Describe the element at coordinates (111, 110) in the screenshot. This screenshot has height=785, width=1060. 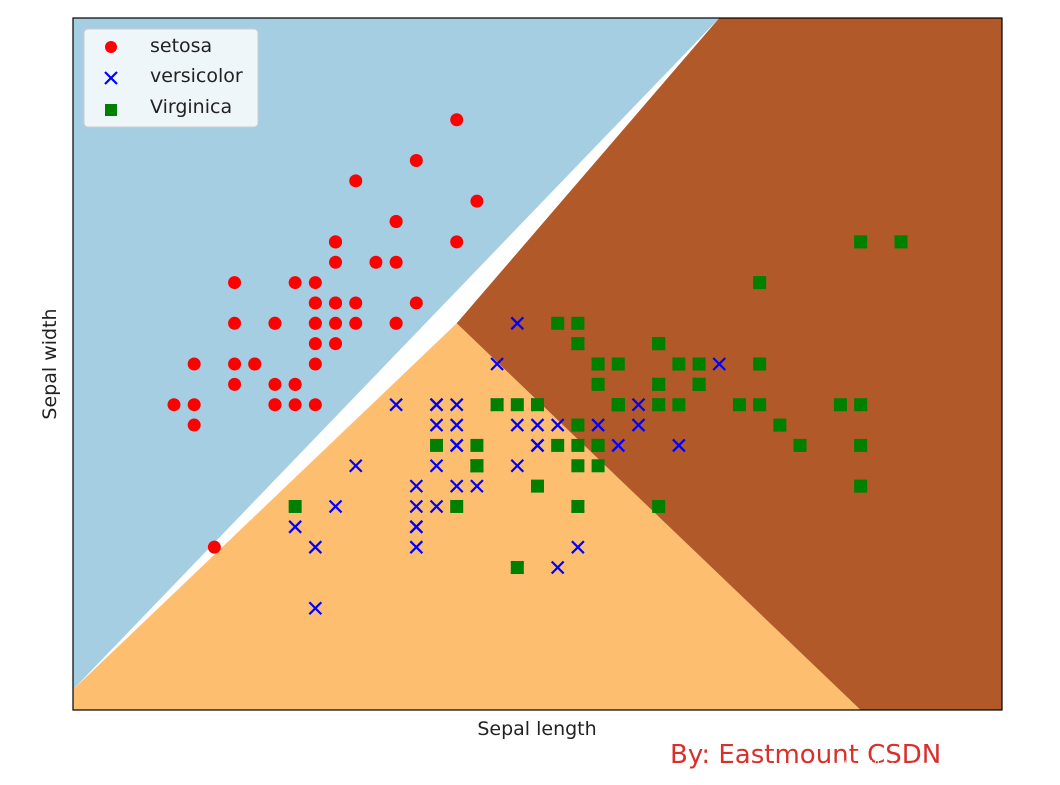
I see `legend-marker-virginica` at that location.